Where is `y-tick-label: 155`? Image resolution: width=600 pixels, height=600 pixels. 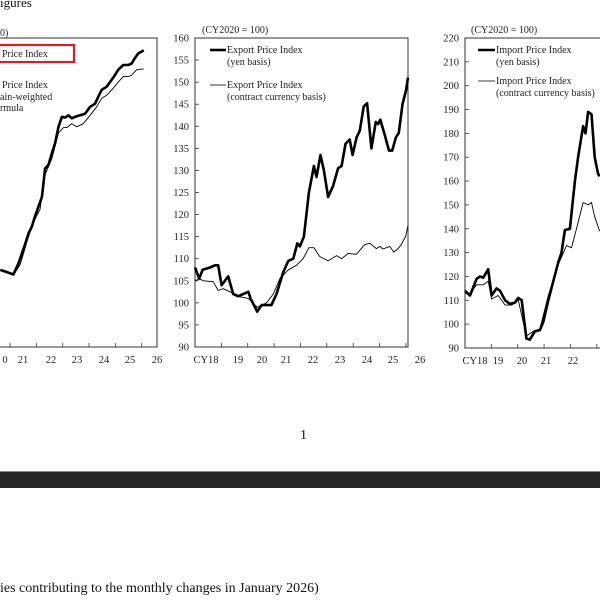 y-tick-label: 155 is located at coordinates (181, 61).